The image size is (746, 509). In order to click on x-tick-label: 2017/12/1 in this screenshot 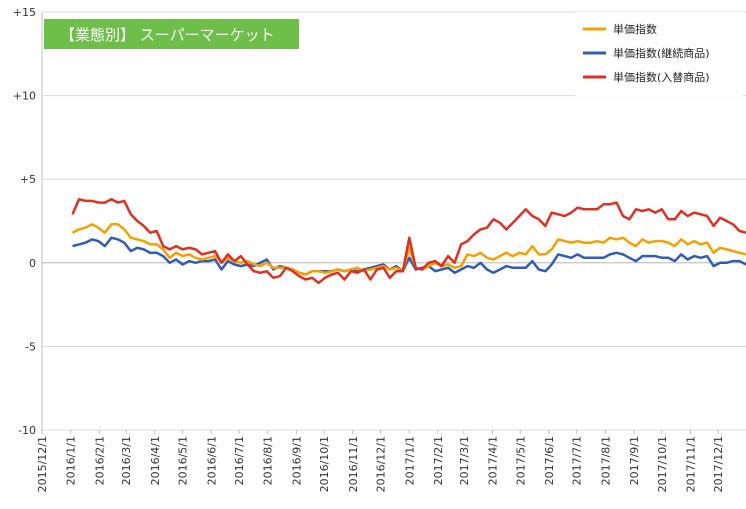, I will do `click(718, 464)`.